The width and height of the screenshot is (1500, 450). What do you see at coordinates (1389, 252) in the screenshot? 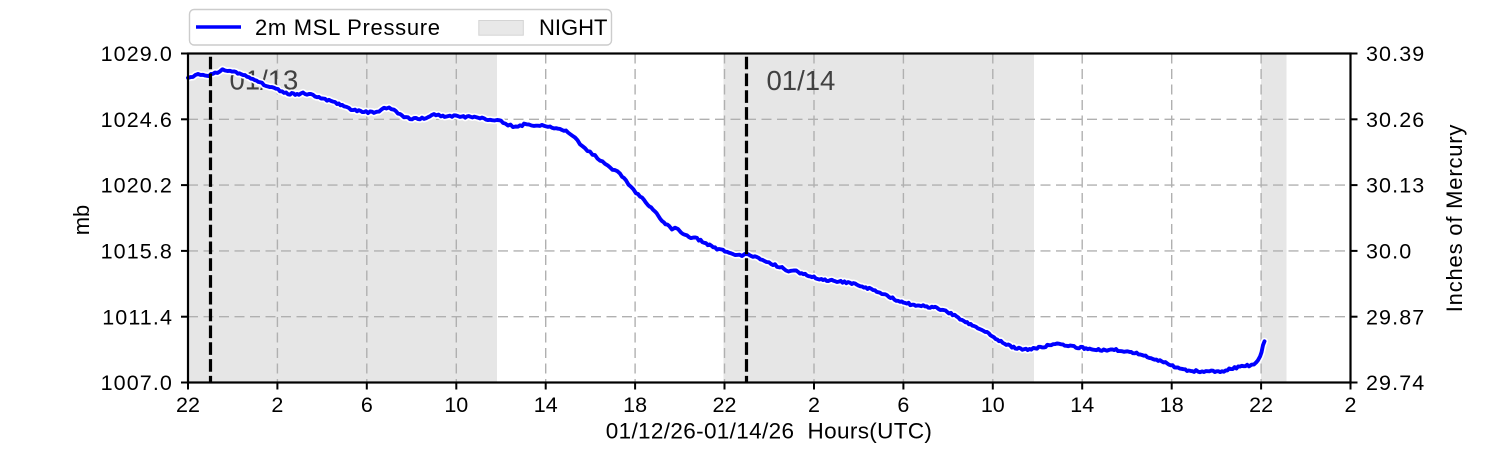
I see `svg-text: 30.0` at bounding box center [1389, 252].